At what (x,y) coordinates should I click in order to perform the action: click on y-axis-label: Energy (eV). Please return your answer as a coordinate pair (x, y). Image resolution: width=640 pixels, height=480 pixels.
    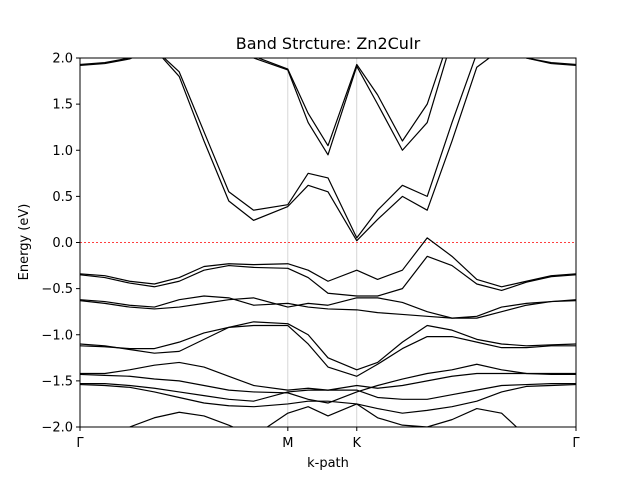
    Looking at the image, I should click on (24, 242).